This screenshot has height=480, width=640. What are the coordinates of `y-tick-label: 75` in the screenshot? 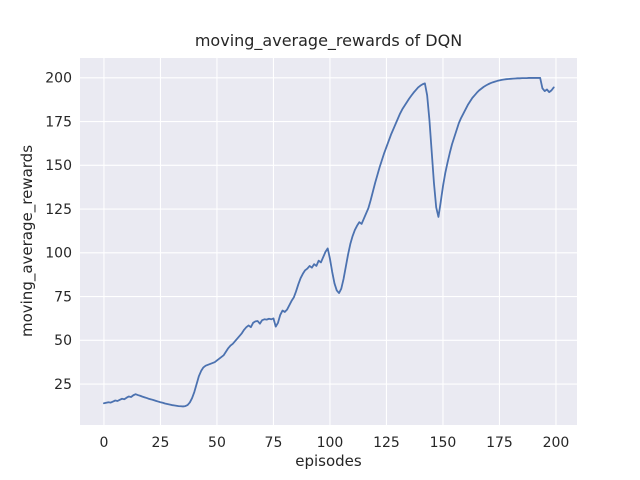 It's located at (63, 297).